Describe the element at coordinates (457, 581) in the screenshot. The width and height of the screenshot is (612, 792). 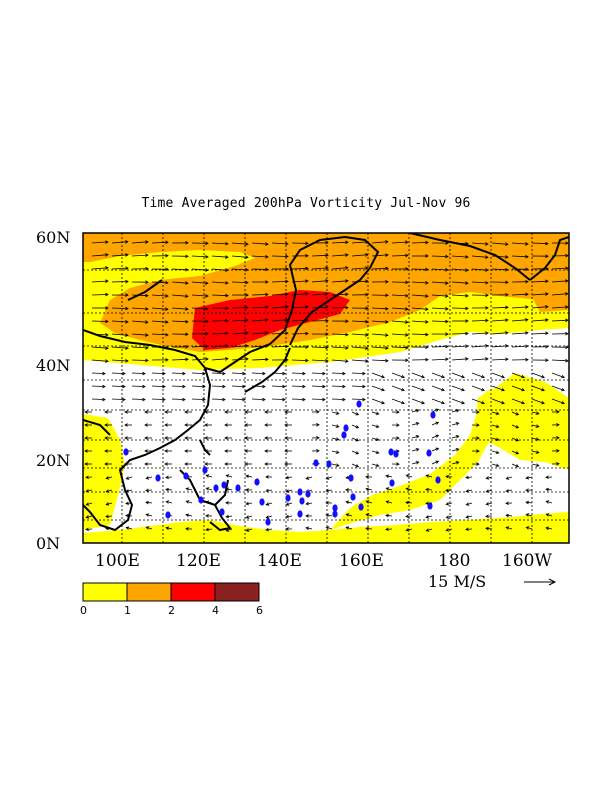
I see `reference-vector-label: 15 M/S` at that location.